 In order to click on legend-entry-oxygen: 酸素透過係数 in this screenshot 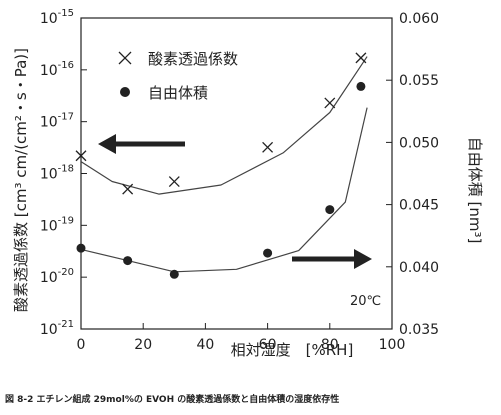, I will do `click(178, 59)`.